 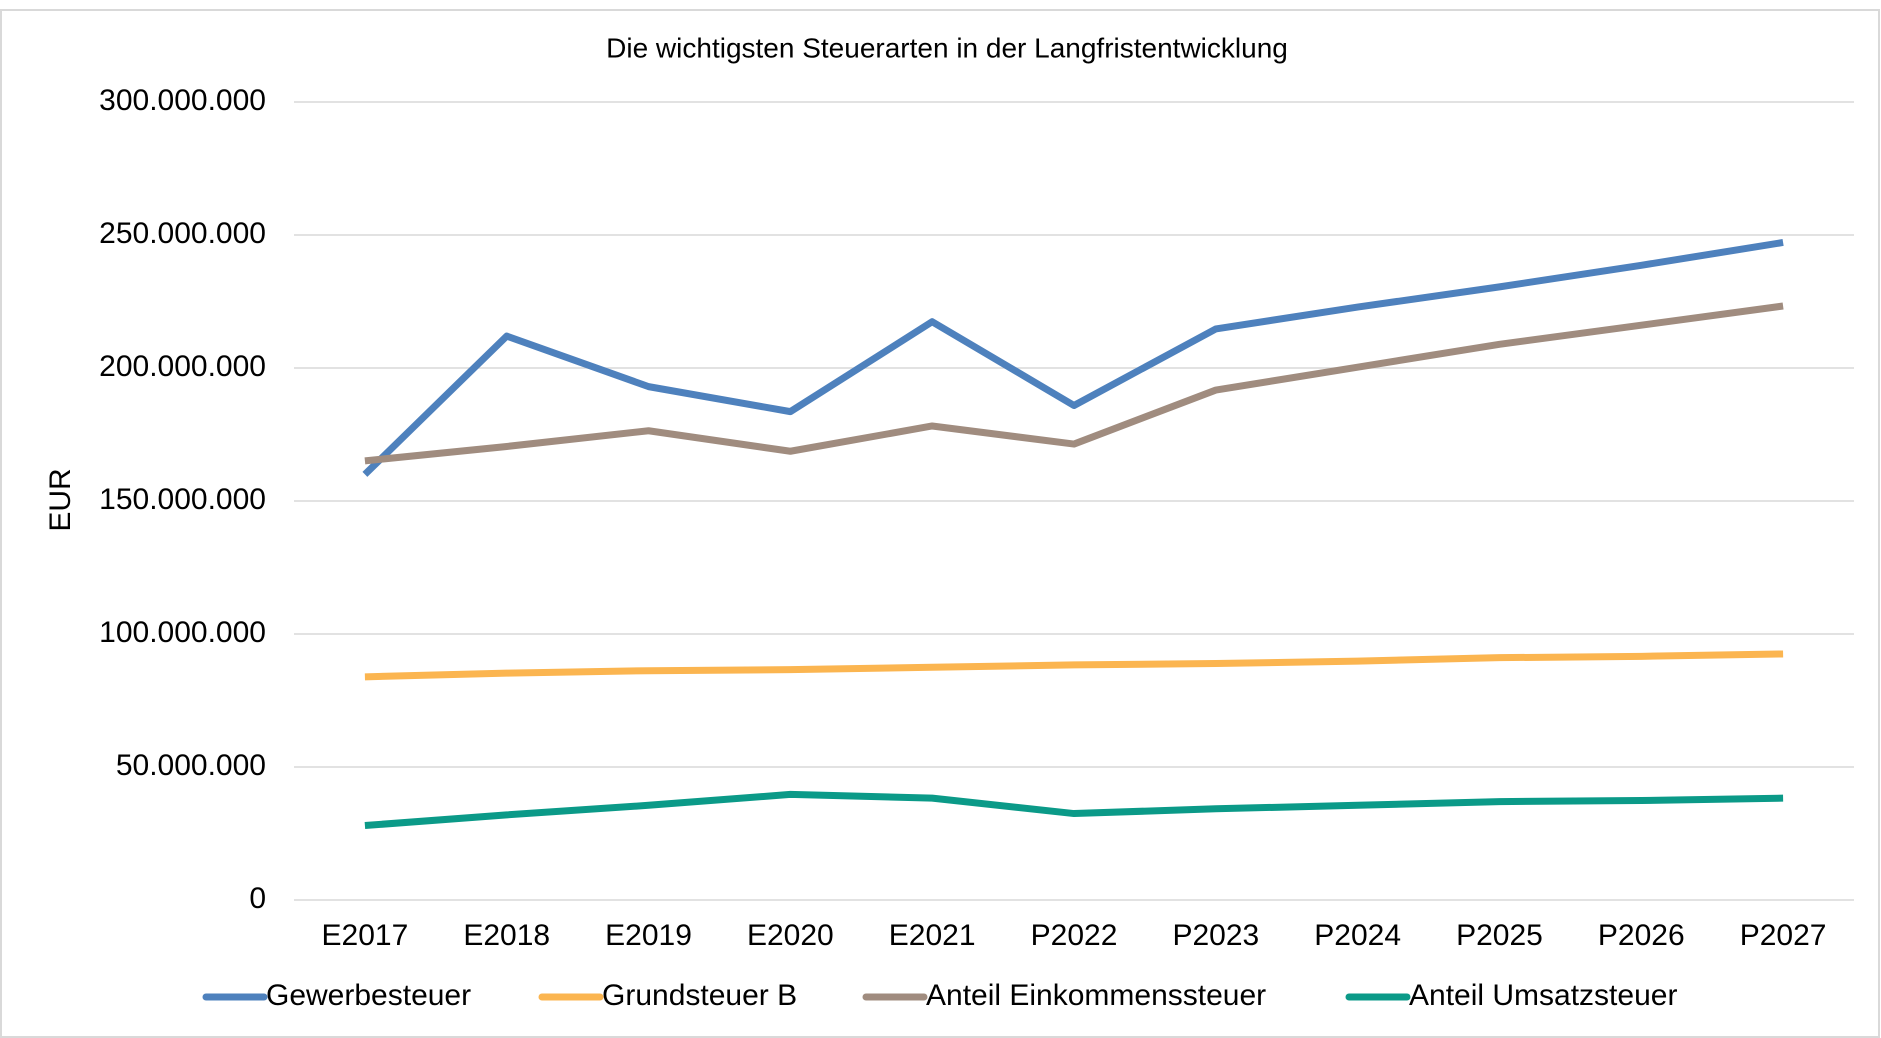 I want to click on y-tick-label: 300.000.000, so click(x=182, y=100).